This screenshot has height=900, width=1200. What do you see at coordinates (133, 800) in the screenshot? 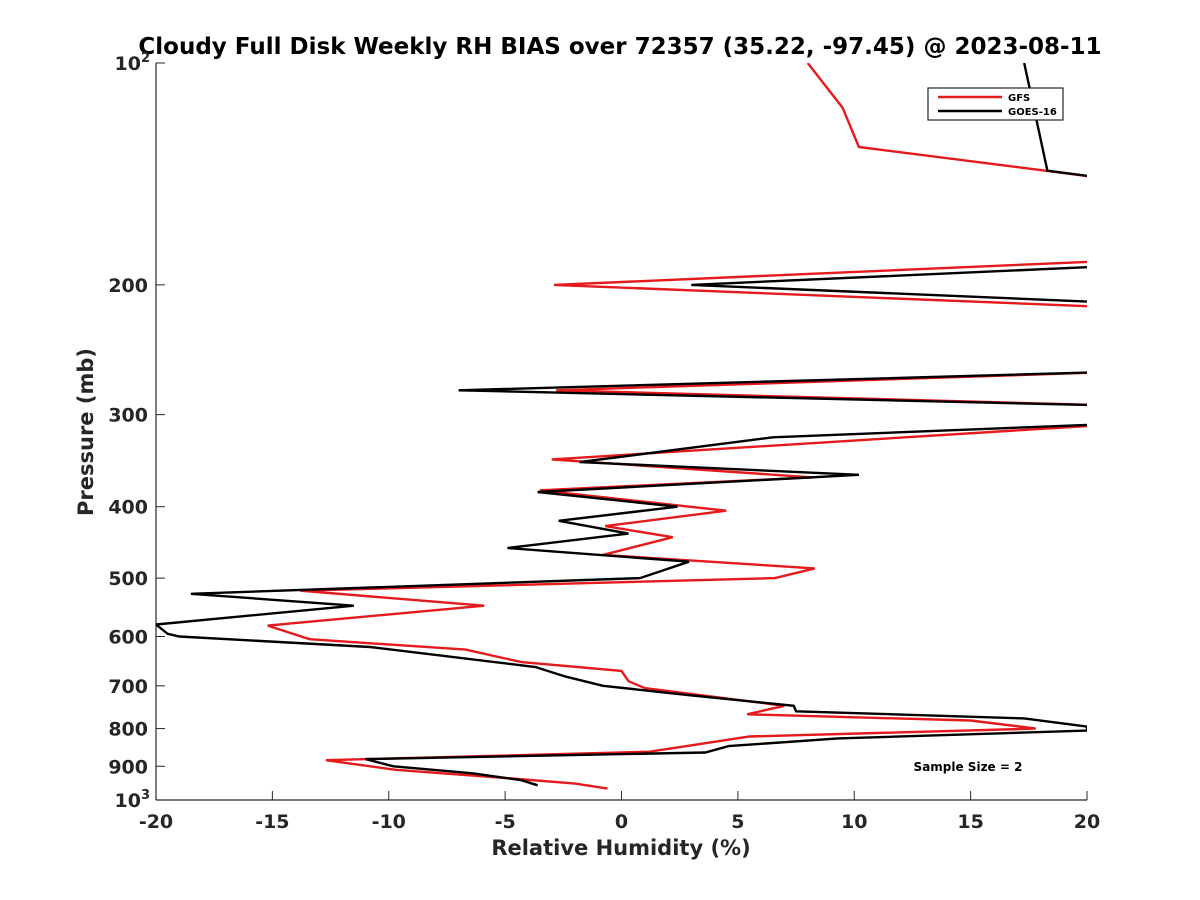
I see `y-tick-label: 10³` at bounding box center [133, 800].